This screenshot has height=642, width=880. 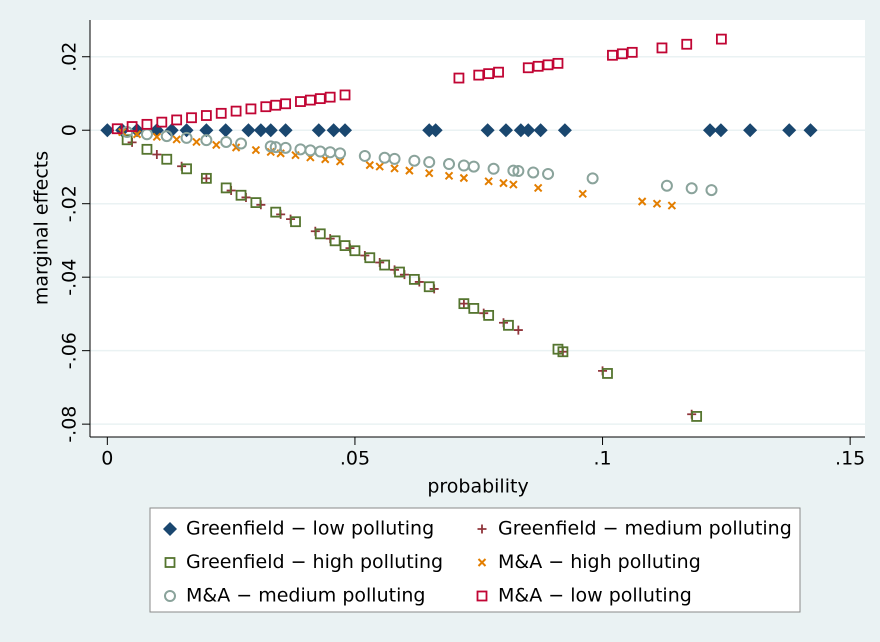 What do you see at coordinates (70, 57) in the screenshot?
I see `y-tick-label: .02` at bounding box center [70, 57].